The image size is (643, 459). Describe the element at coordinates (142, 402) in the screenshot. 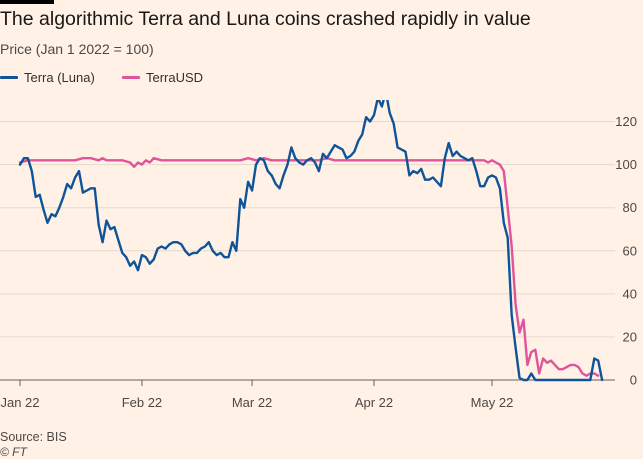

I see `x-tick-label: Feb 22` at that location.